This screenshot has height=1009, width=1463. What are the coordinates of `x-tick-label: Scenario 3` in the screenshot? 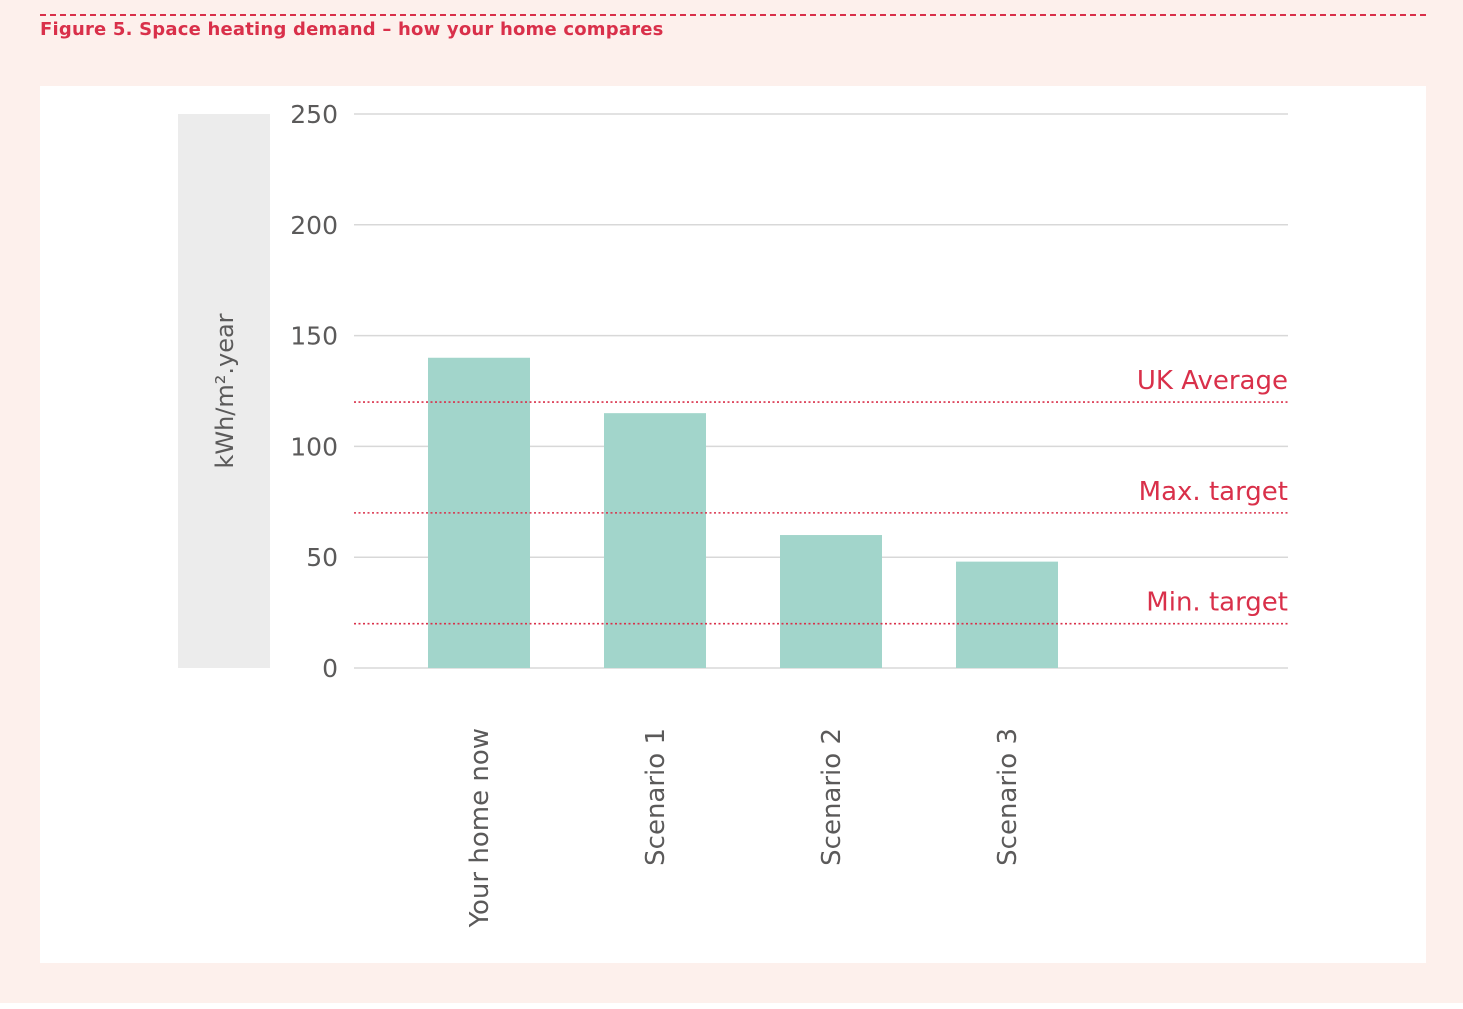 It's located at (1008, 797).